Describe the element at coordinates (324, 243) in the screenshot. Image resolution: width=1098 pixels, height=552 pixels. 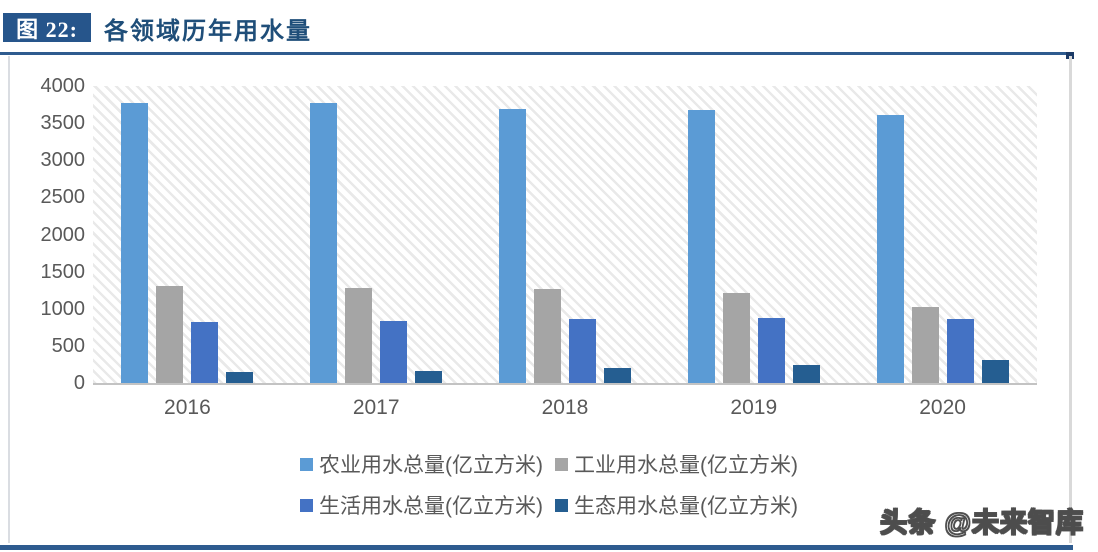
I see `bar-series1-2017` at that location.